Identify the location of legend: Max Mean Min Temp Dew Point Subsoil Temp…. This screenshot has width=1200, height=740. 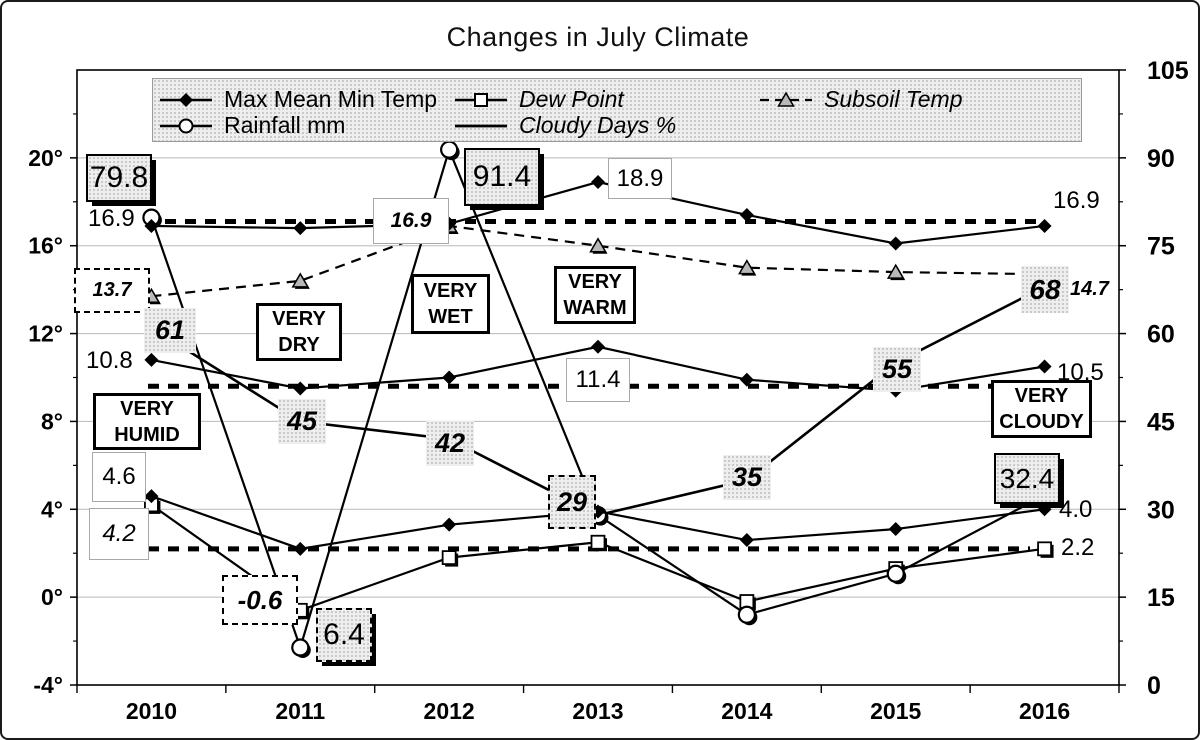
(617, 110).